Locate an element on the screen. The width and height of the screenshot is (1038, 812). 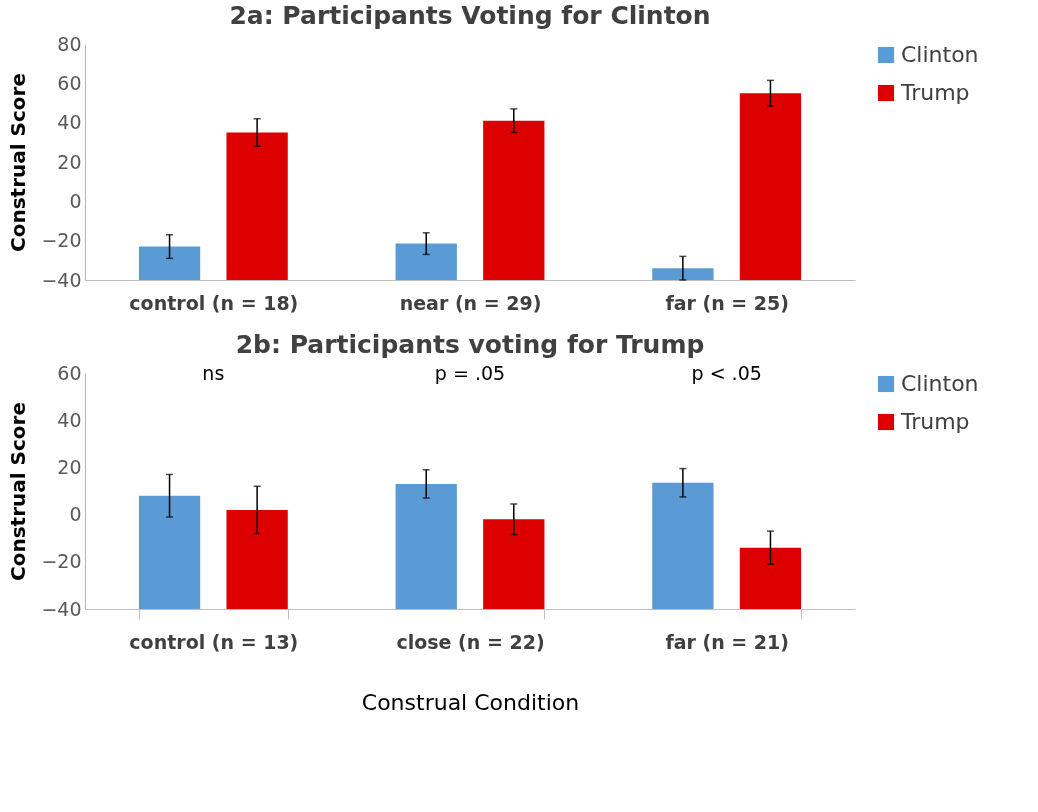
x-tick-label: far (n = 21) is located at coordinates (727, 641).